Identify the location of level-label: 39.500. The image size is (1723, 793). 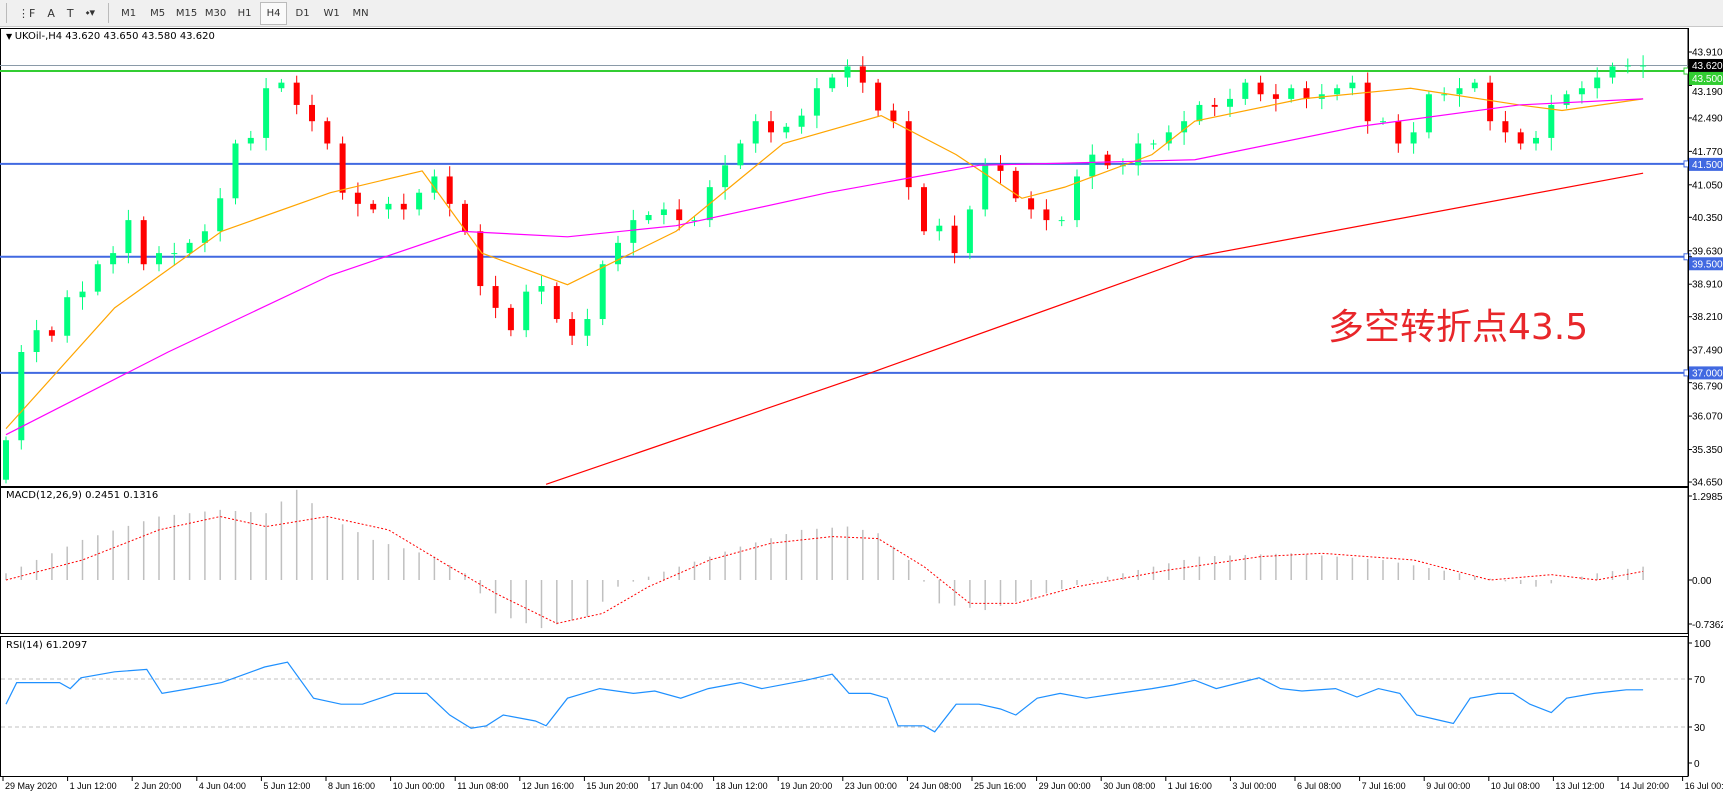
(1707, 264).